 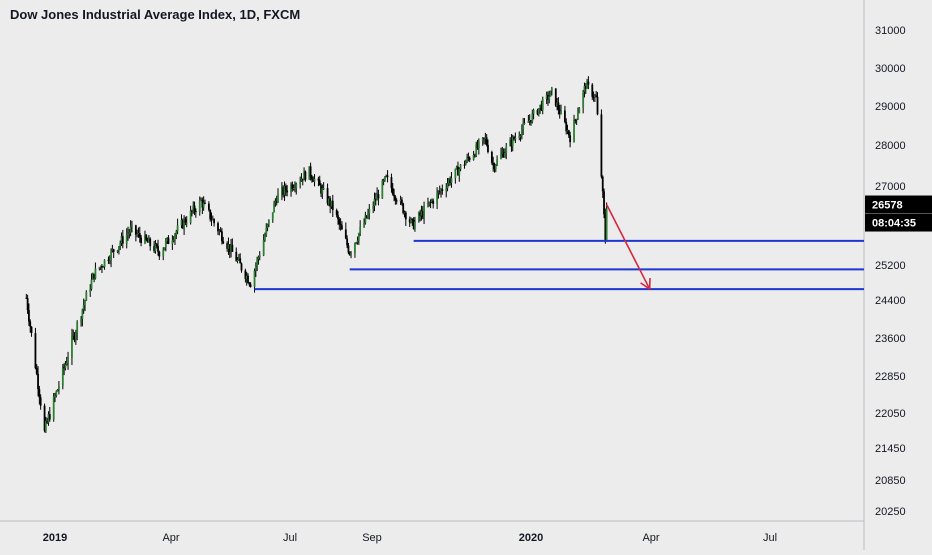 I want to click on projection-arrow, so click(x=628, y=247).